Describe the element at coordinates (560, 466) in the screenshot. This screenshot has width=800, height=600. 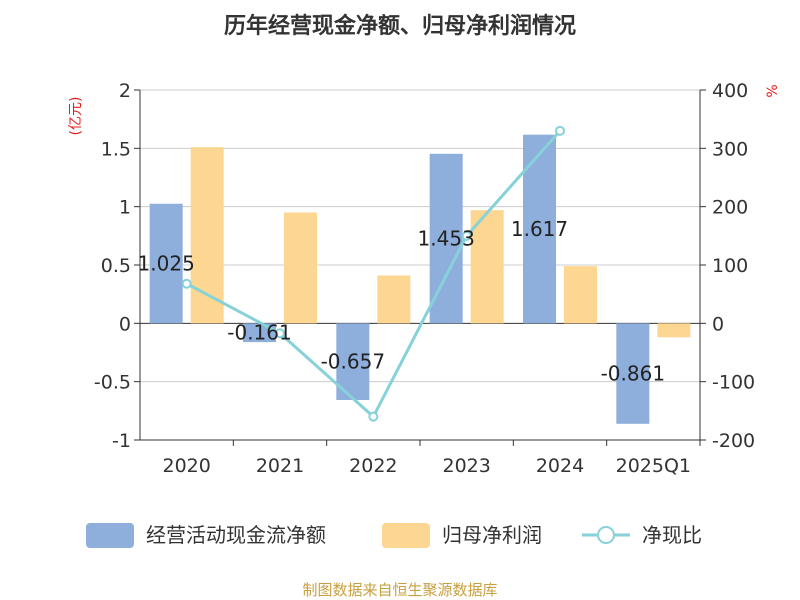
I see `x-tick-label: 2024` at that location.